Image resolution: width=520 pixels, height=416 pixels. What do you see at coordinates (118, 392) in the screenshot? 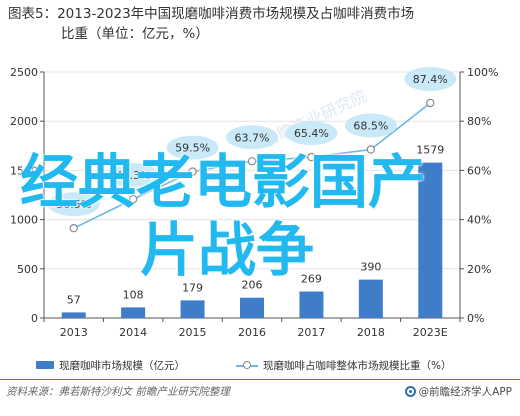
I see `footer-source: 资料来源：弗若斯特沙利文 前瞻产业研究院整理` at bounding box center [118, 392].